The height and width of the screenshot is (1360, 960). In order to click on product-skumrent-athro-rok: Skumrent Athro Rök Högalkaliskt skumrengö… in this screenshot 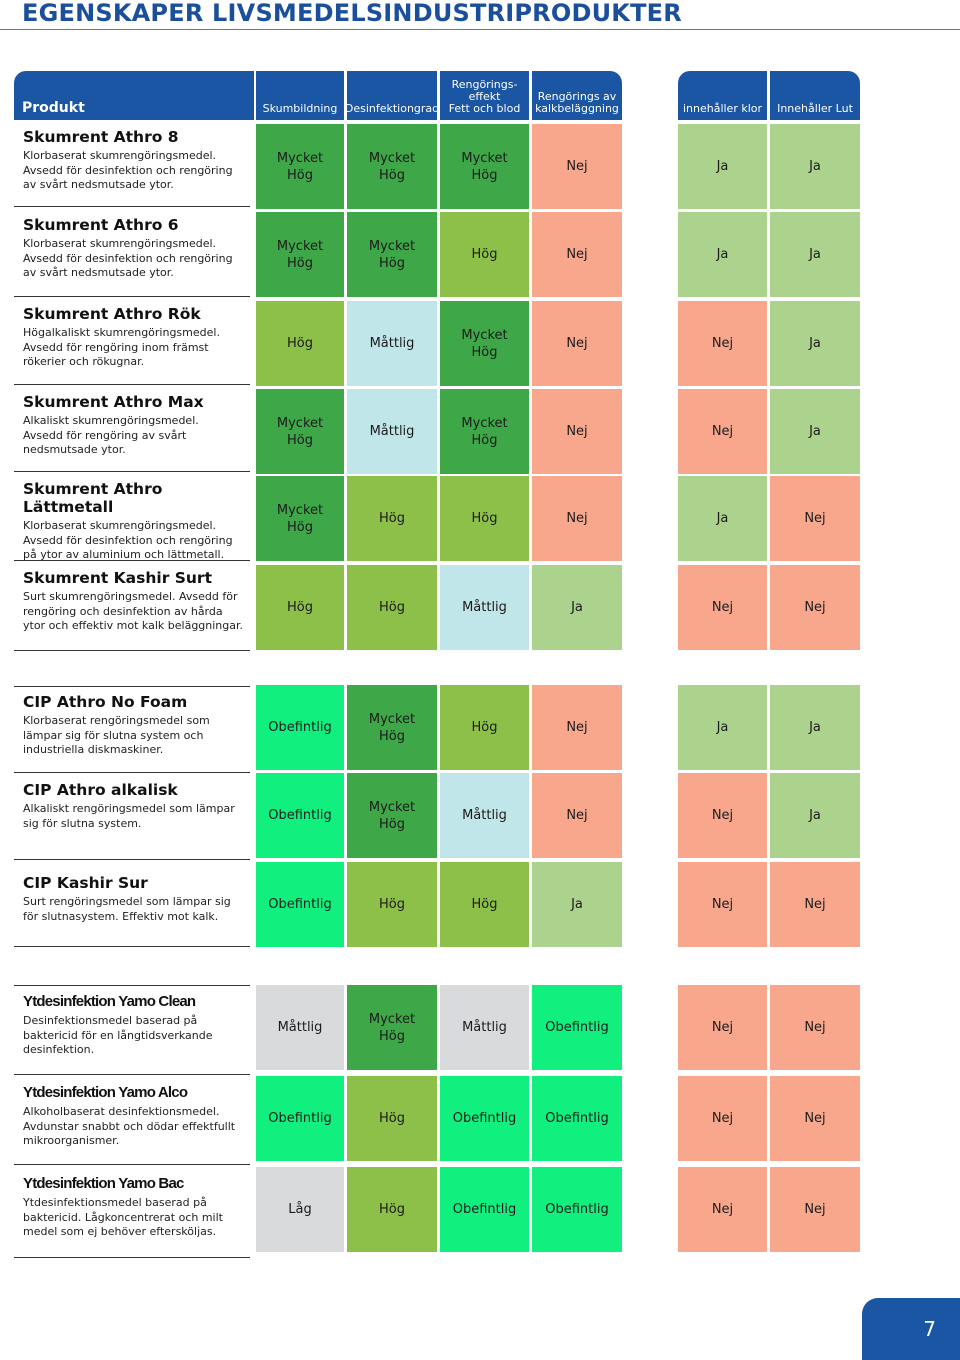, I will do `click(132, 337)`.